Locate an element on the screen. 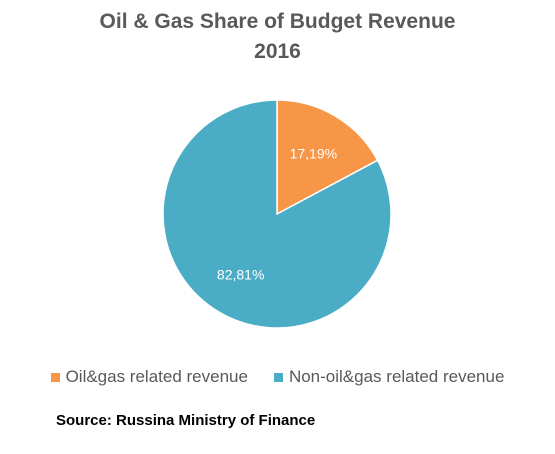 The width and height of the screenshot is (555, 454). pie-slice is located at coordinates (327, 157).